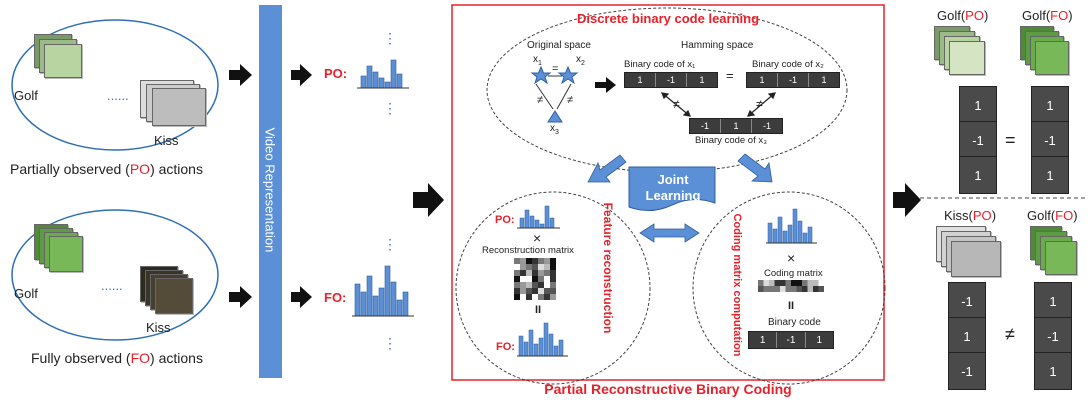 Image resolution: width=1091 pixels, height=404 pixels. Describe the element at coordinates (554, 129) in the screenshot. I see `x3-label: x3` at that location.